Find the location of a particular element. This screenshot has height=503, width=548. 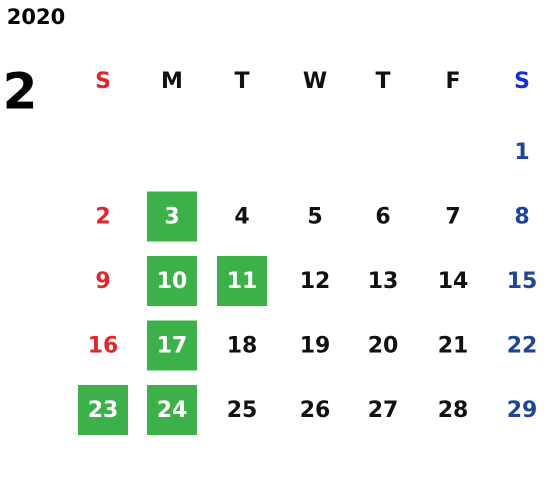

day-number: 29 is located at coordinates (522, 410).